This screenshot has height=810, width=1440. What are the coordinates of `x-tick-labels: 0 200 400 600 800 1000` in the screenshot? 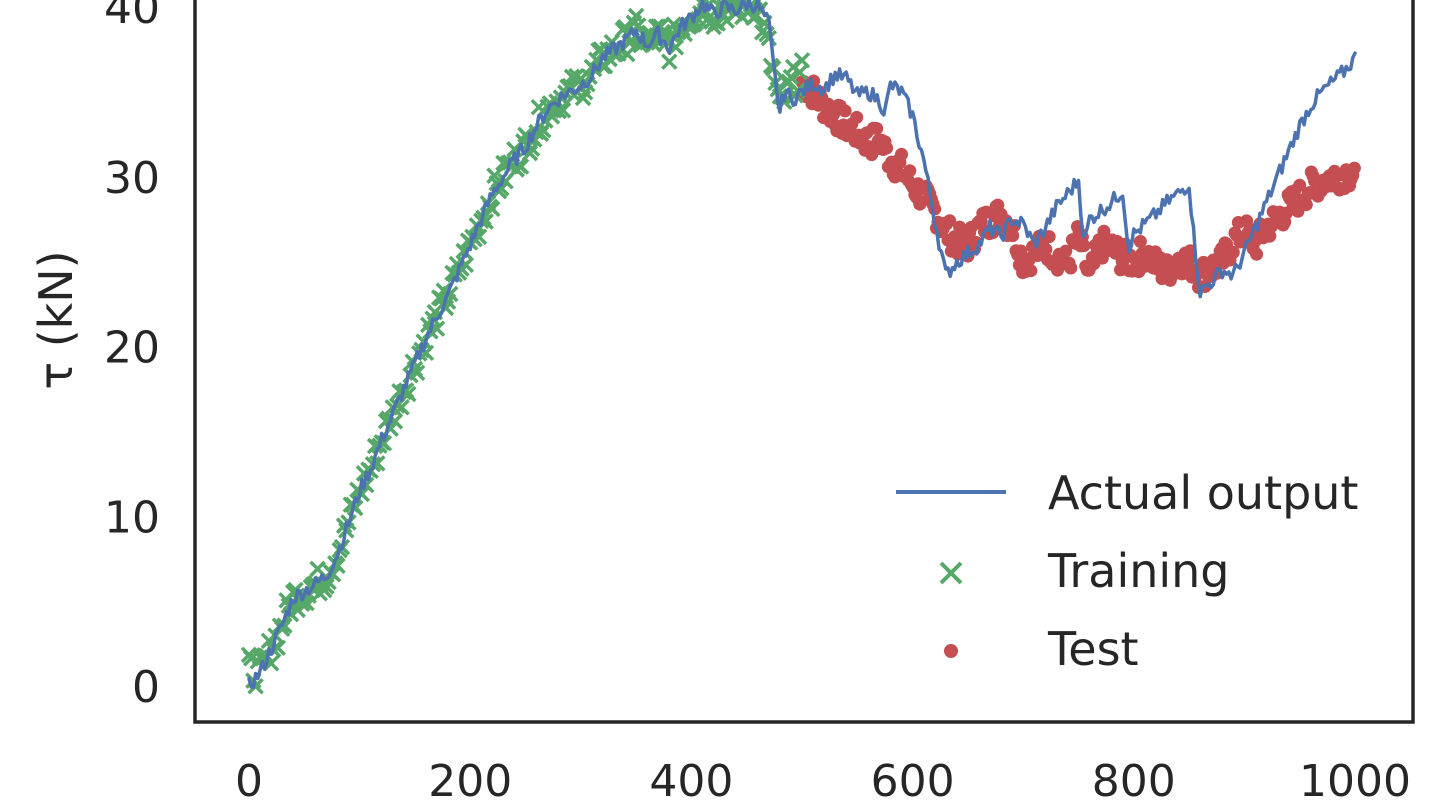 It's located at (823, 781).